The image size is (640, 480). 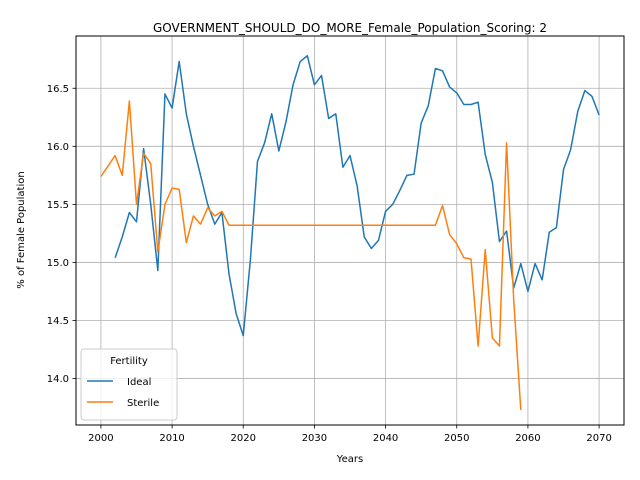 I want to click on x-tick-label: 2040, so click(x=385, y=438).